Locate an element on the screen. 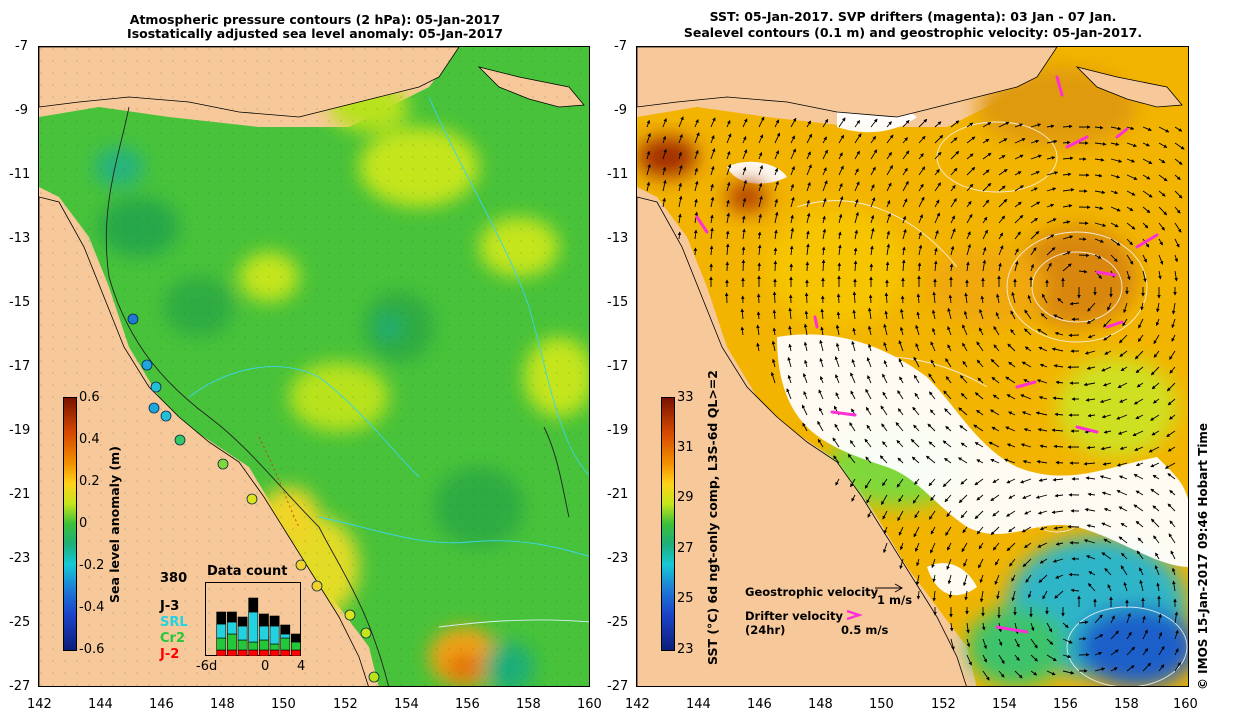  sst-colorbar-label: SST (°C) 6d ngt-only comp, L3S-6d QL>=2 is located at coordinates (712, 517).